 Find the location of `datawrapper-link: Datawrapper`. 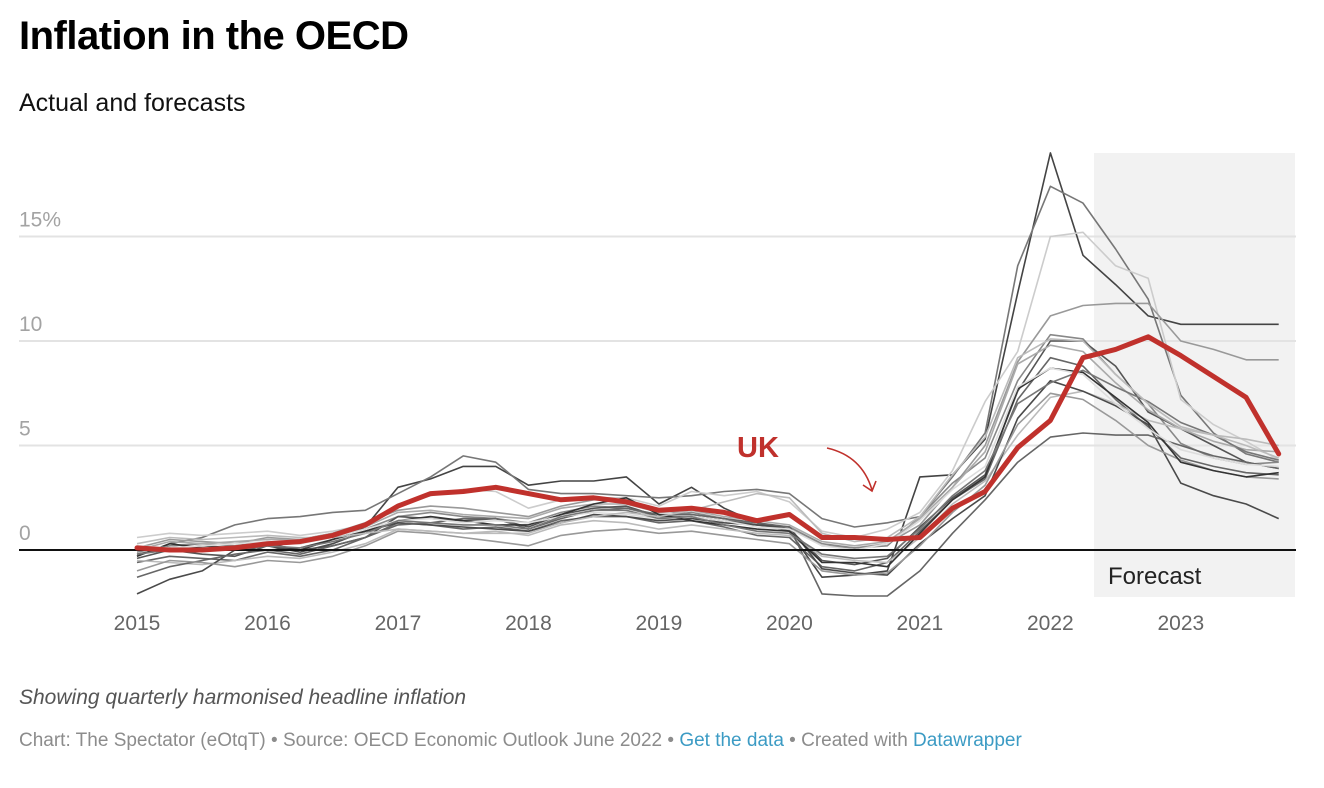

datawrapper-link: Datawrapper is located at coordinates (967, 740).